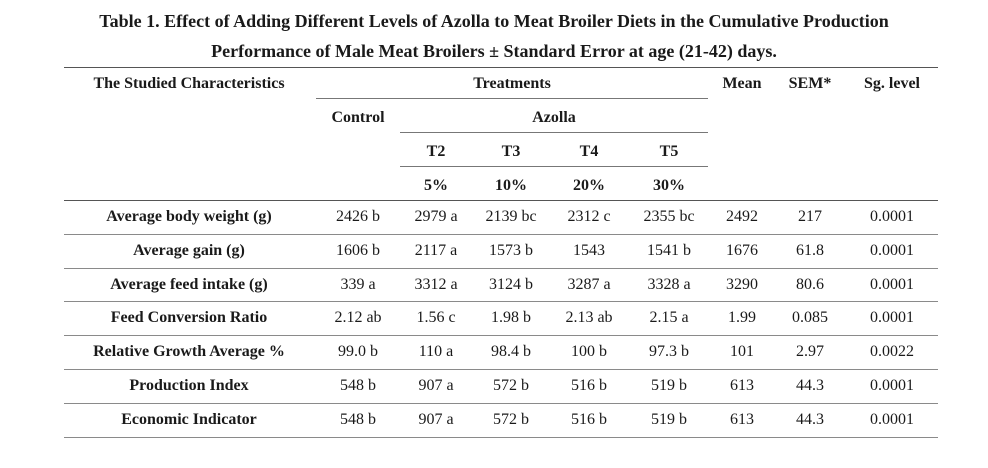 Image resolution: width=988 pixels, height=468 pixels. I want to click on cell-sg-level: 0.0022, so click(892, 351).